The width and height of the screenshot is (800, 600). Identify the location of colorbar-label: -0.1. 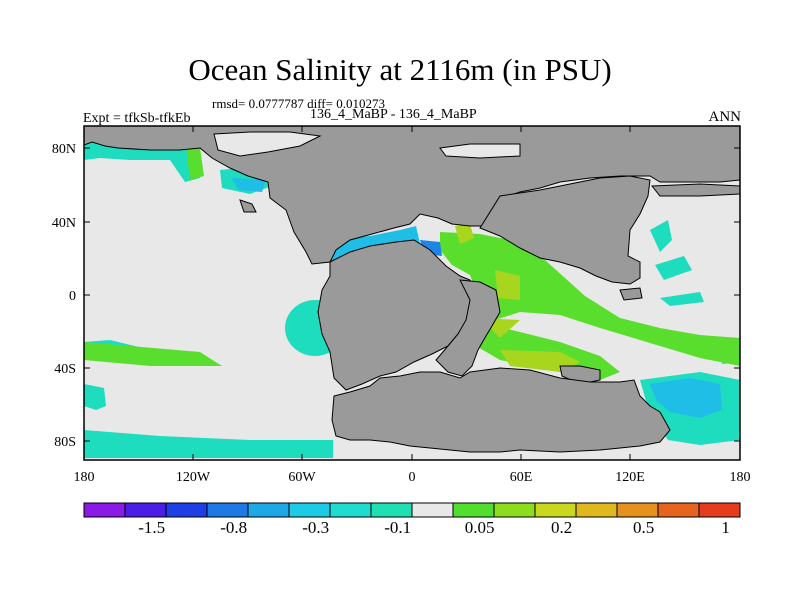
(397, 527).